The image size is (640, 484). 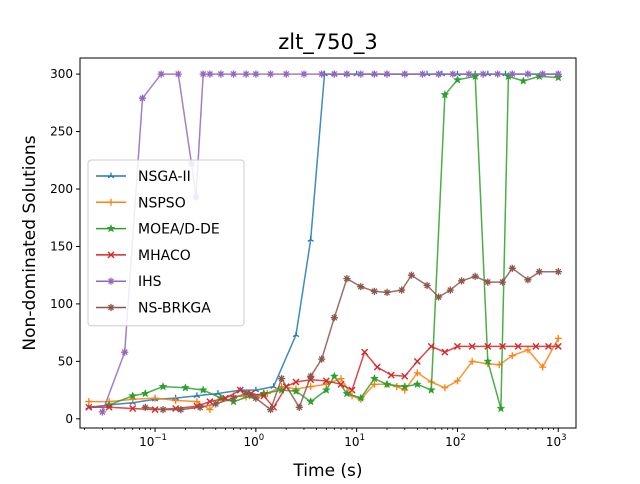 I want to click on legend-label: IHS, so click(x=150, y=282).